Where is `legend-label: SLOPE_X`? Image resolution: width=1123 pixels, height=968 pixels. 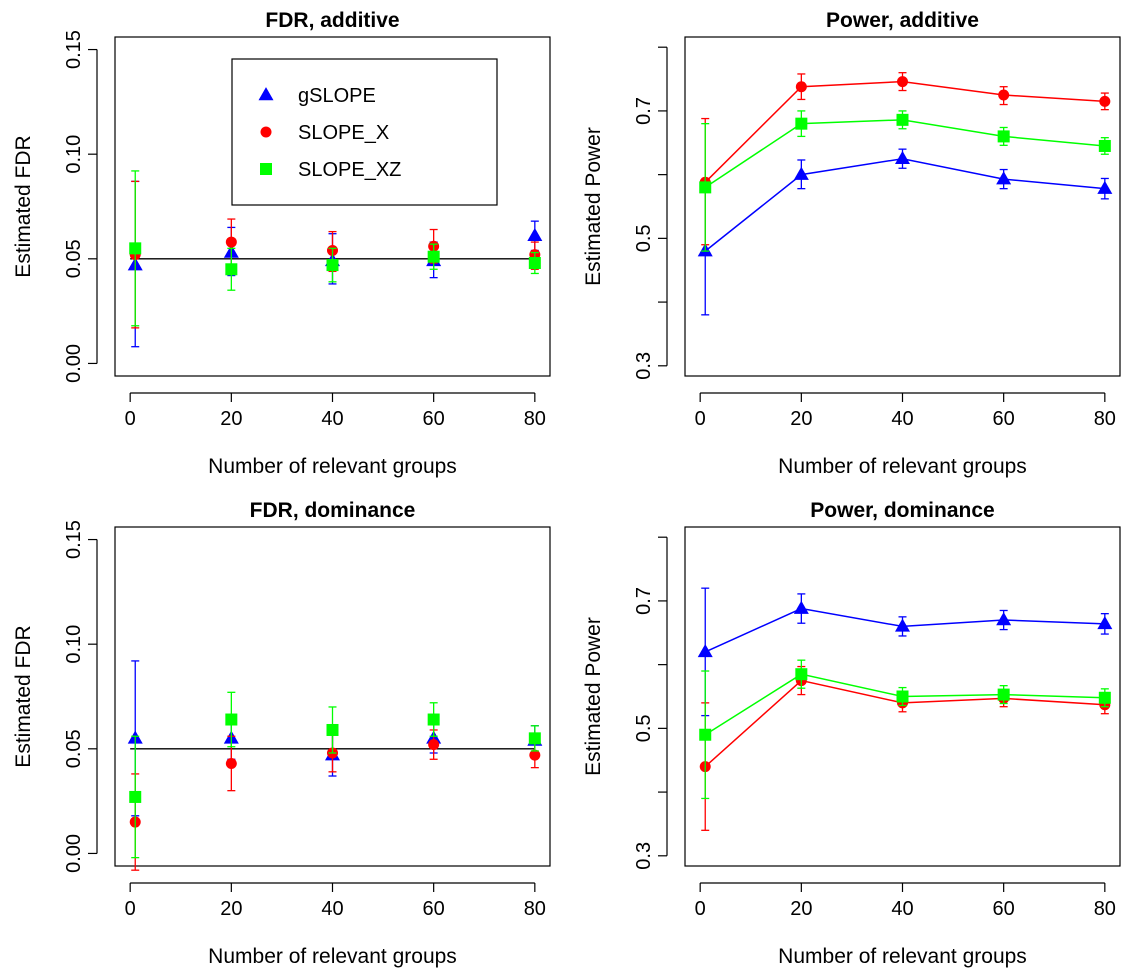
legend-label: SLOPE_X is located at coordinates (343, 133).